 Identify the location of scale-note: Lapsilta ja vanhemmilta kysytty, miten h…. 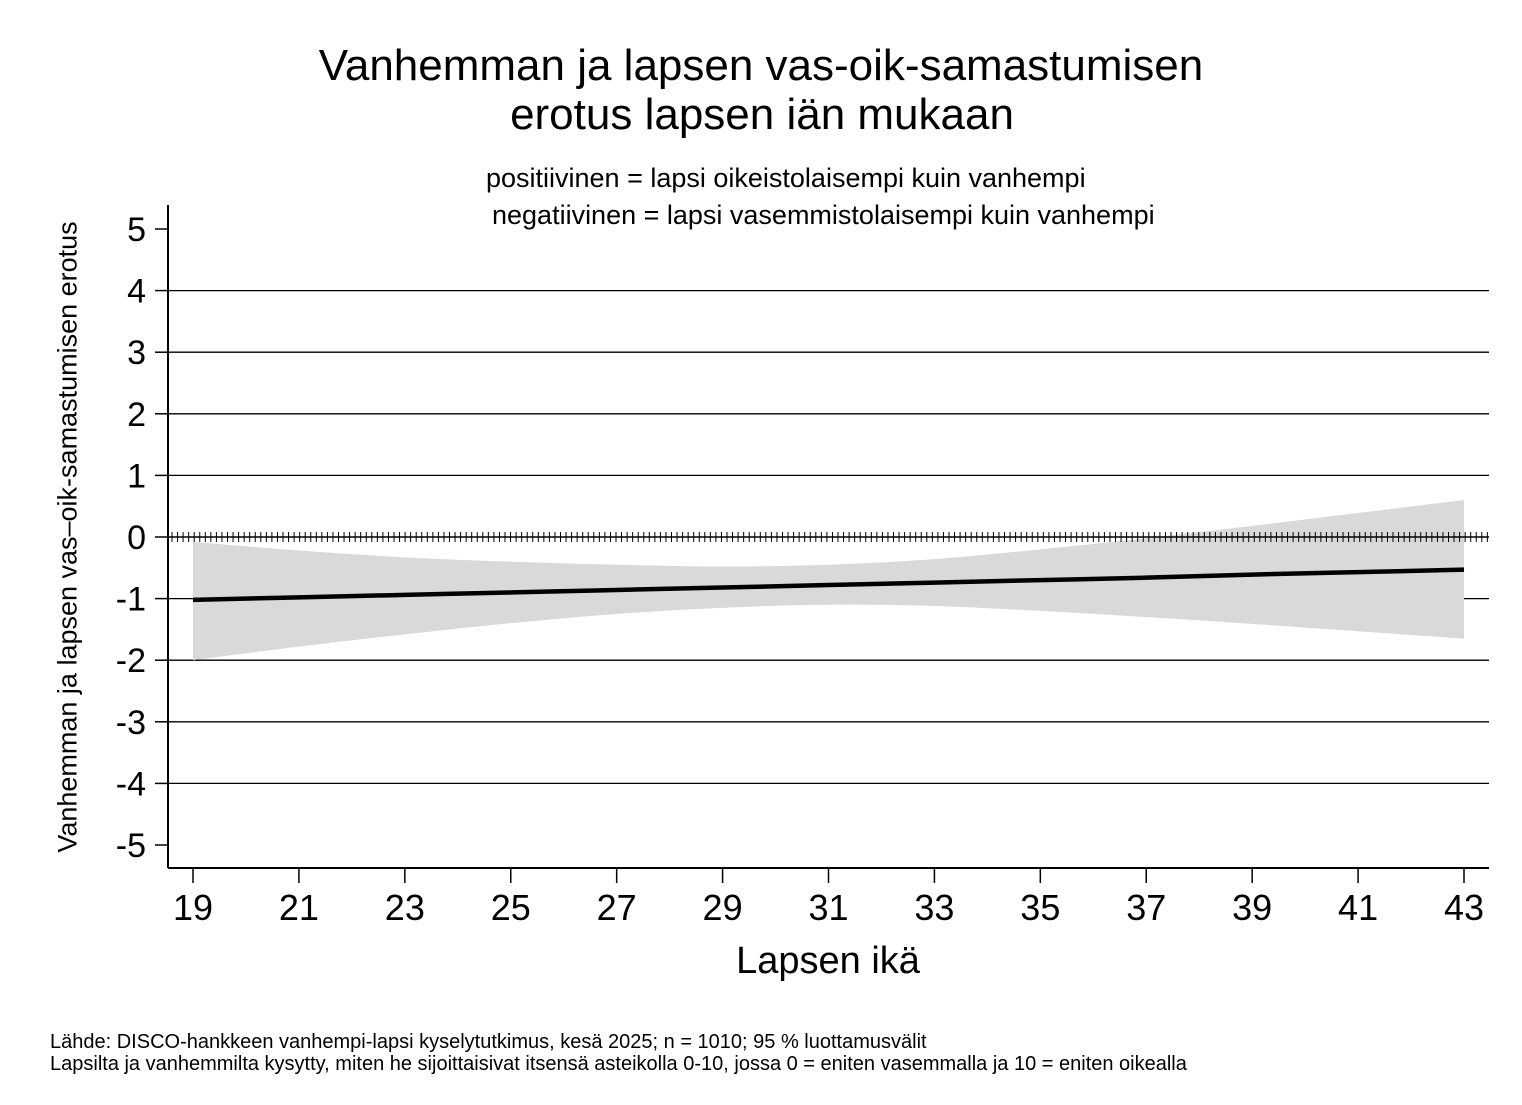
(618, 1064).